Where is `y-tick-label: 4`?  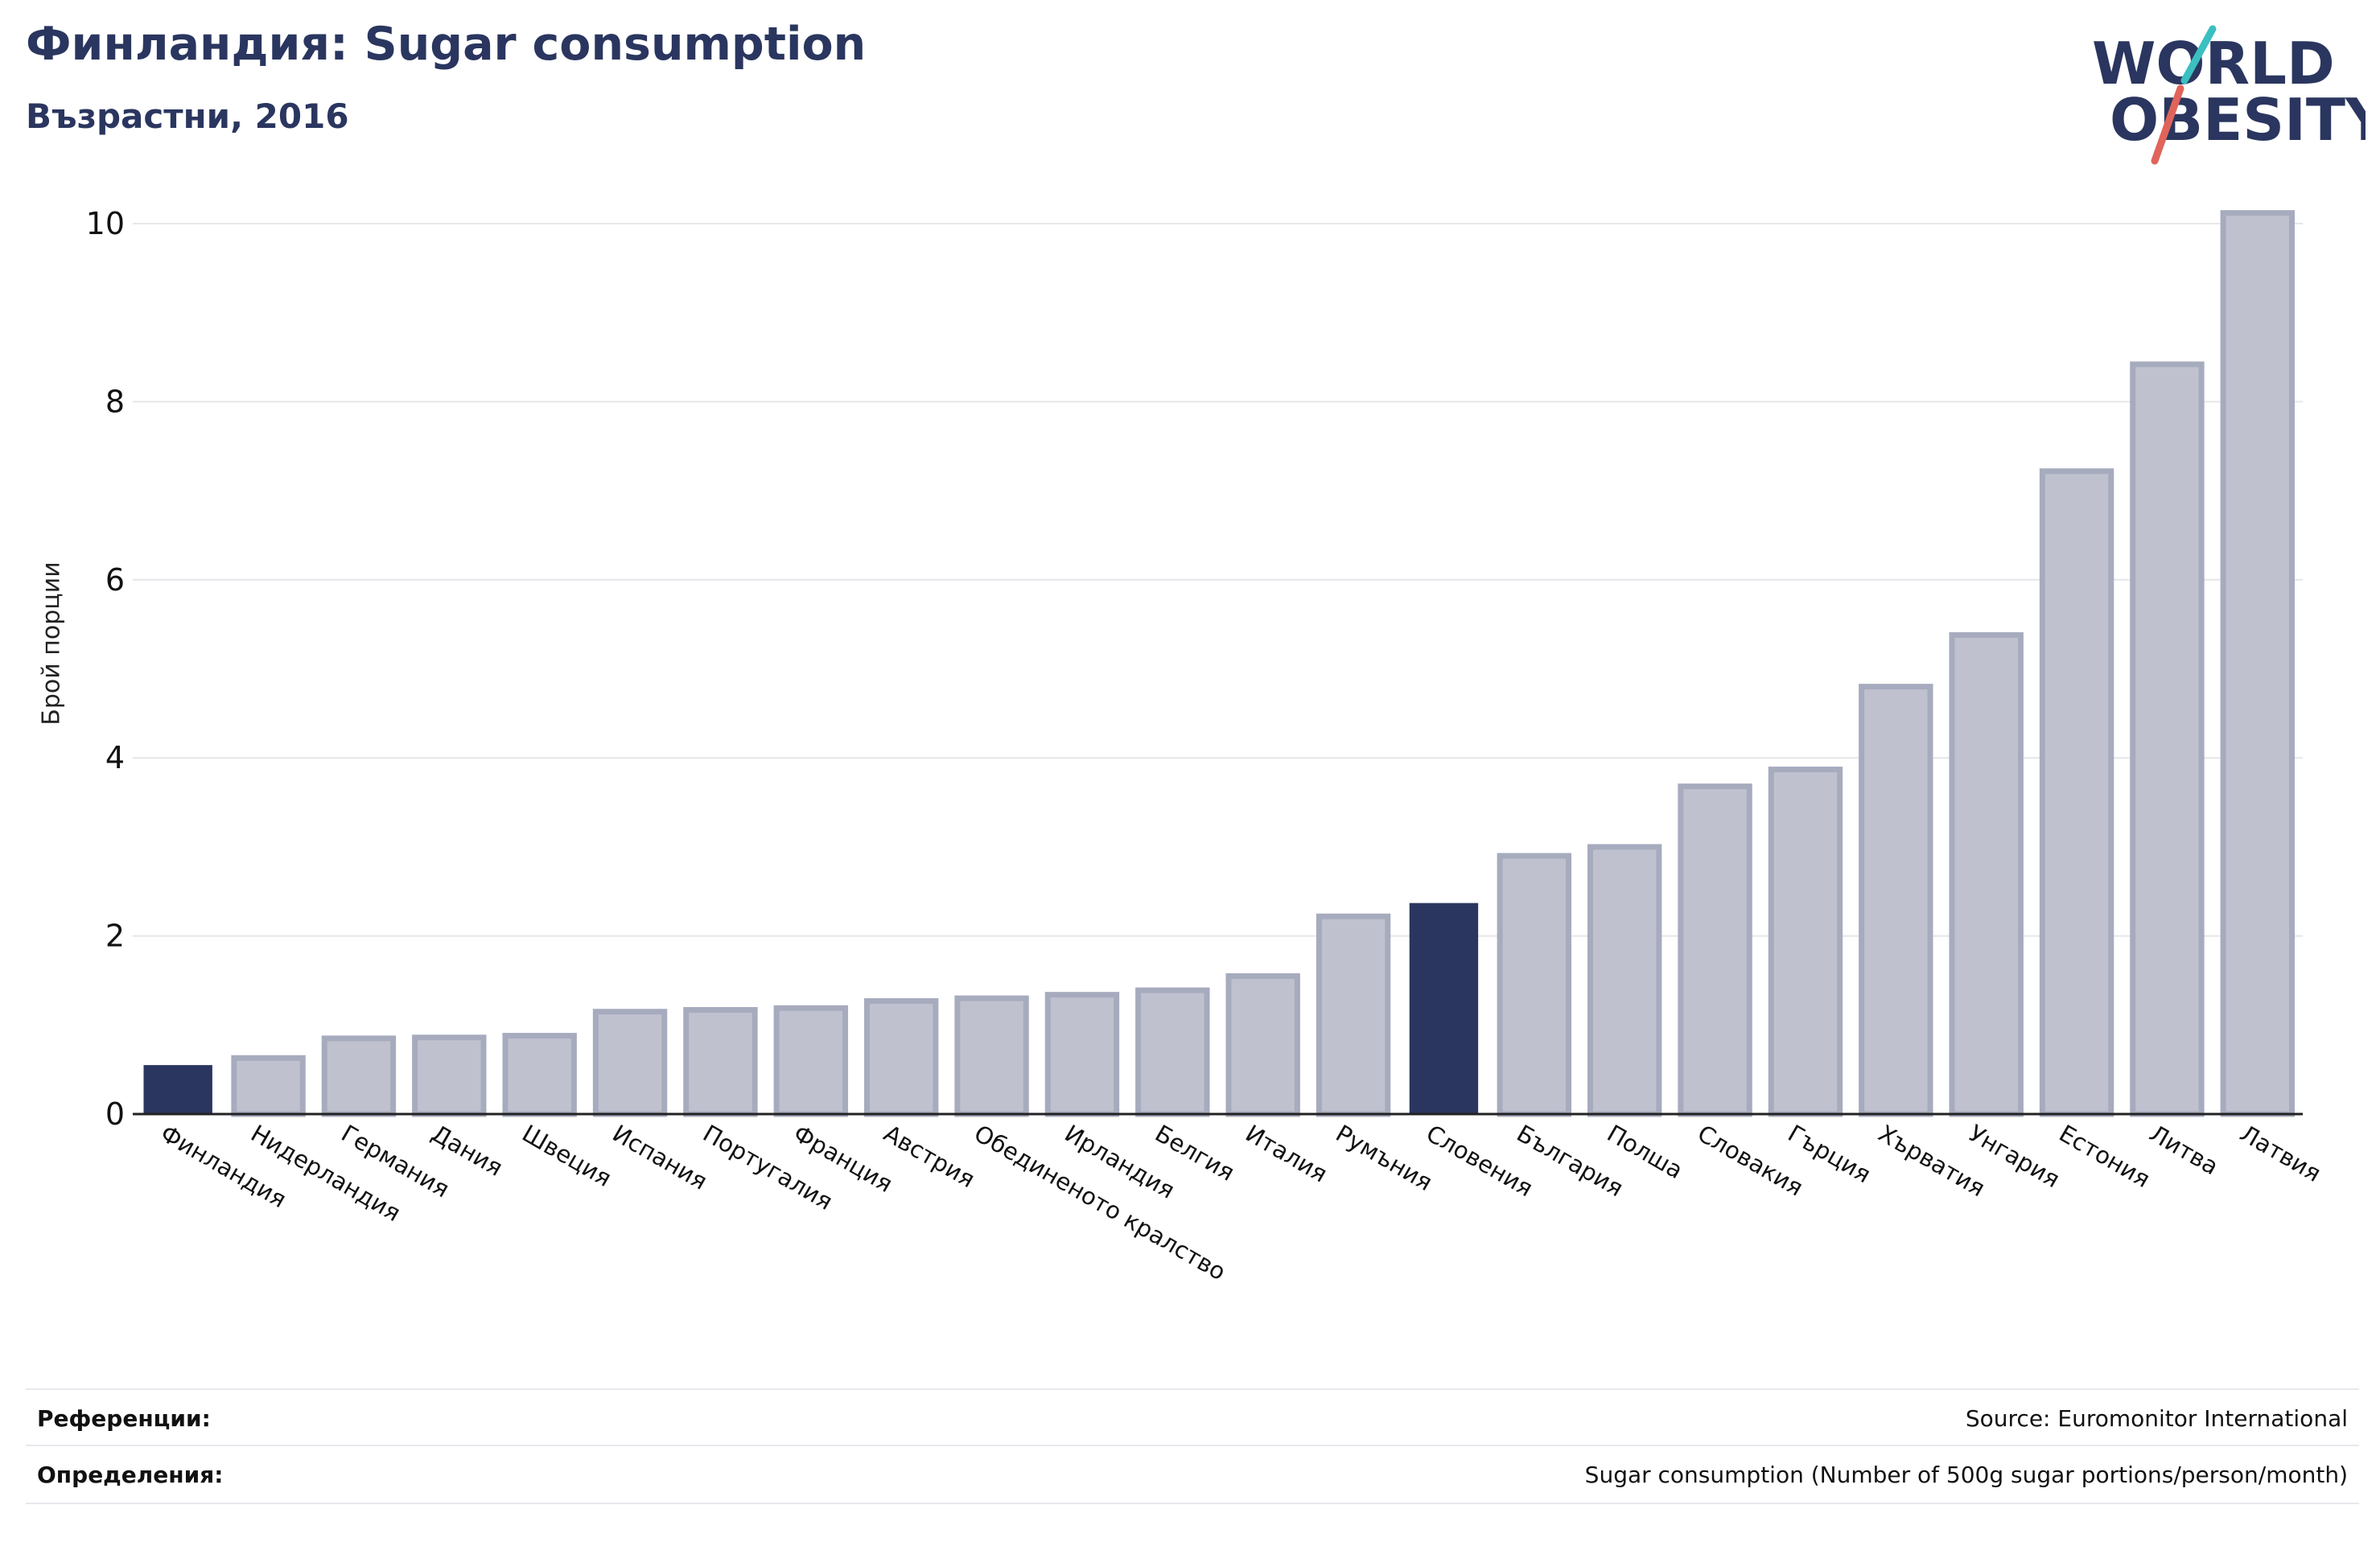
y-tick-label: 4 is located at coordinates (115, 757).